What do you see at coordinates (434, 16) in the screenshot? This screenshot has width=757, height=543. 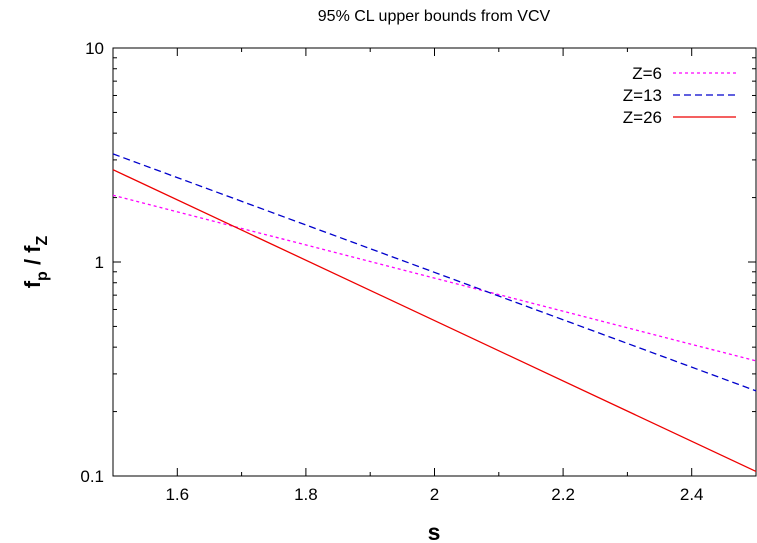 I see `chart-title: 95% CL upper bounds from VCV` at bounding box center [434, 16].